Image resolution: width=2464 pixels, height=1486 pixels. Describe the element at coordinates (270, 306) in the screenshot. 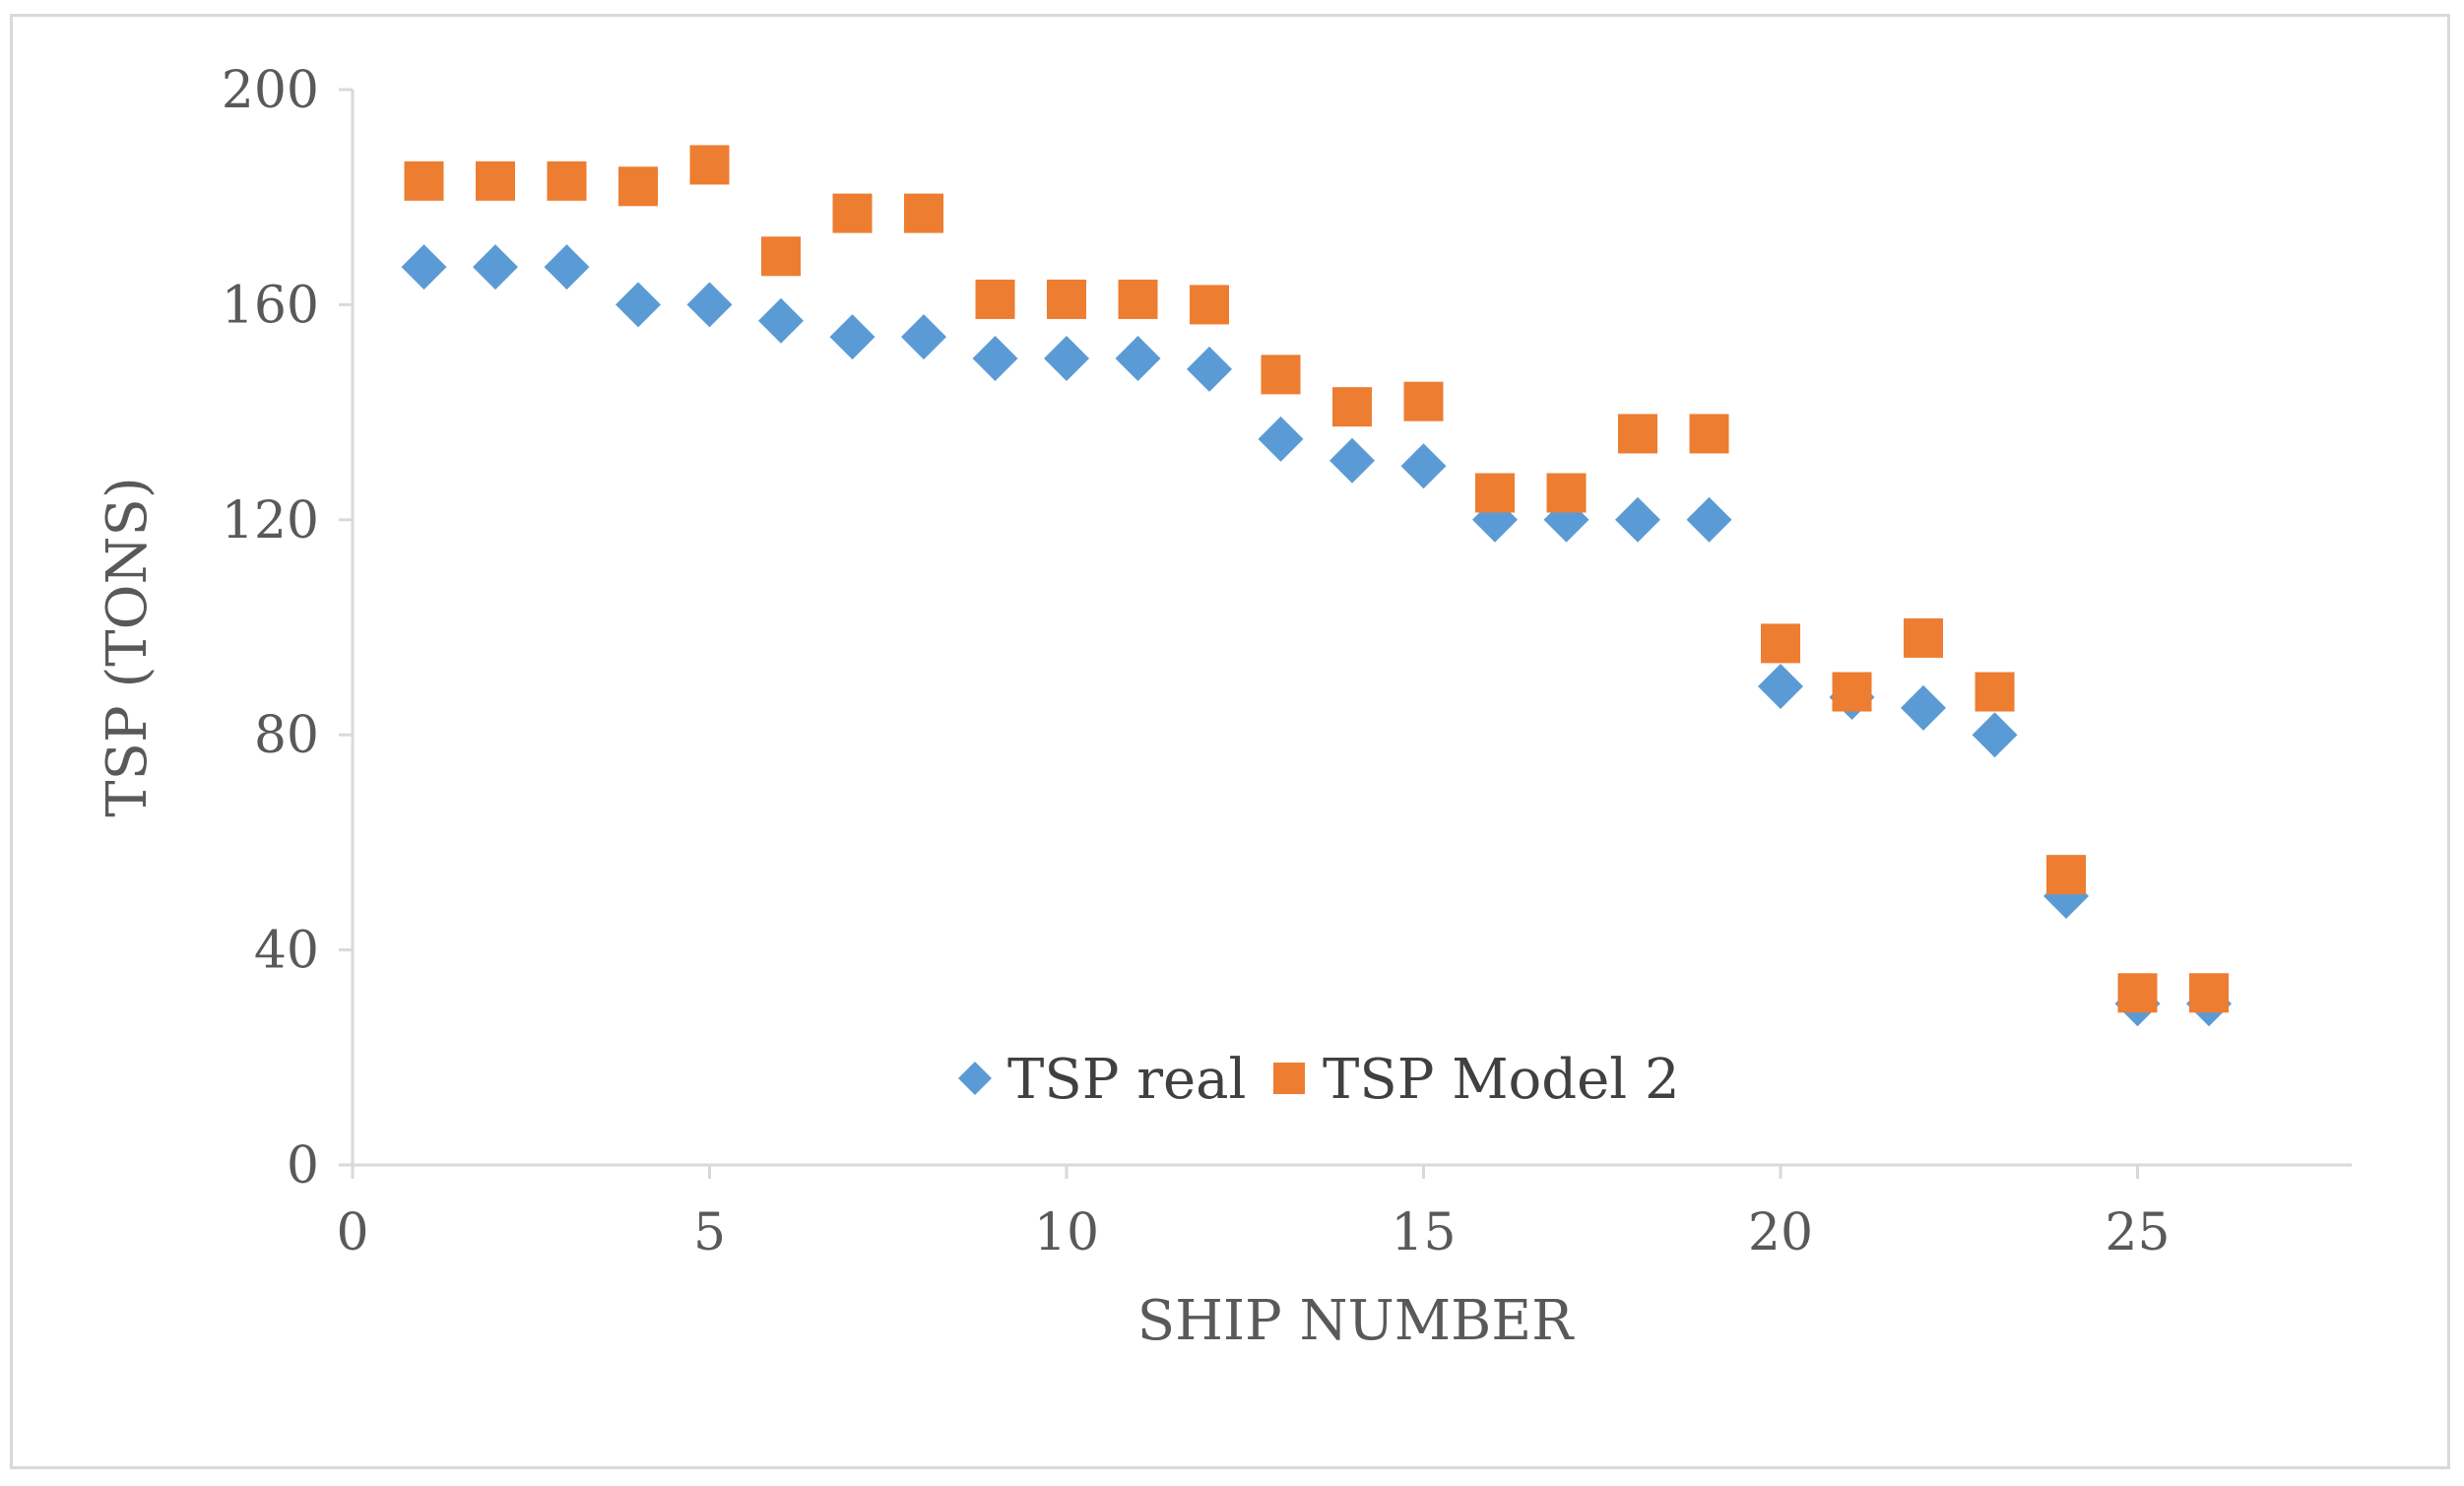

I see `y-tick-label: 160` at that location.